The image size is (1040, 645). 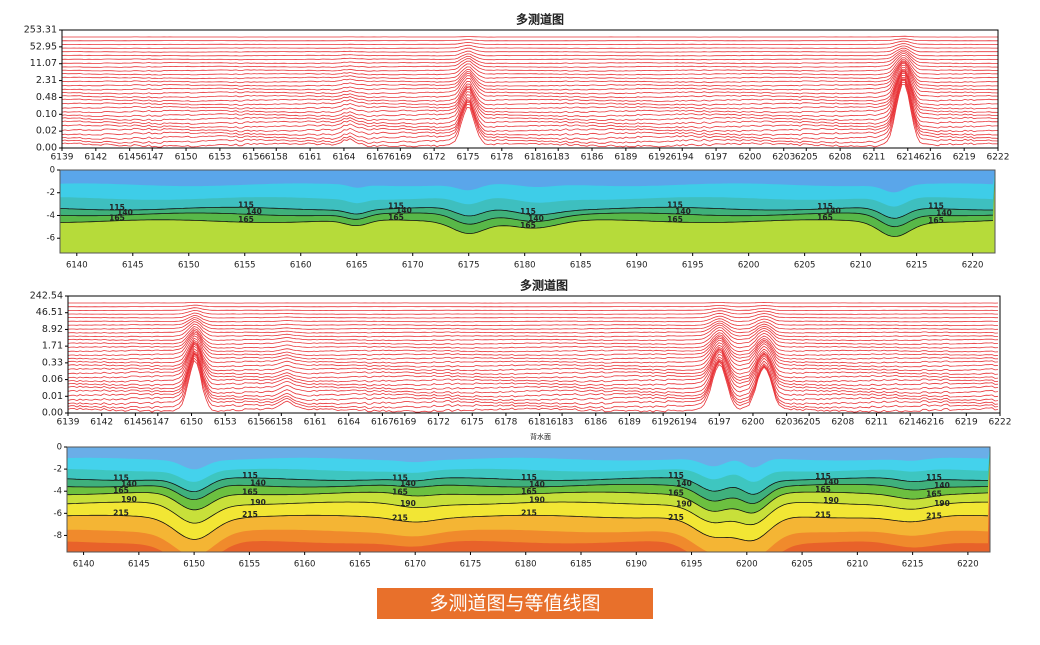 What do you see at coordinates (46, 148) in the screenshot?
I see `y-tick-label: 0.00` at bounding box center [46, 148].